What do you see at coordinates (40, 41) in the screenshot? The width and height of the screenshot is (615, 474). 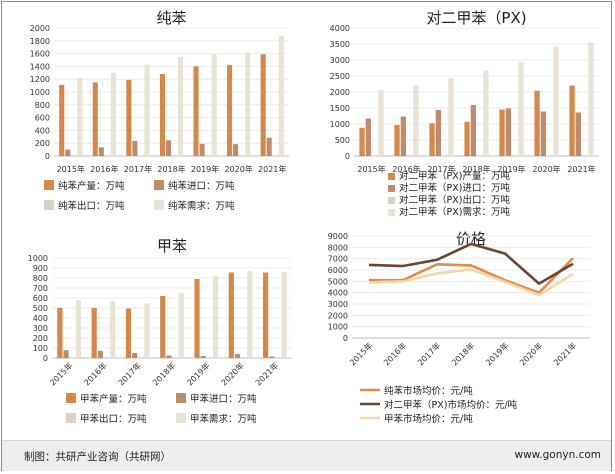 I see `y-tick-label: 1800` at bounding box center [40, 41].